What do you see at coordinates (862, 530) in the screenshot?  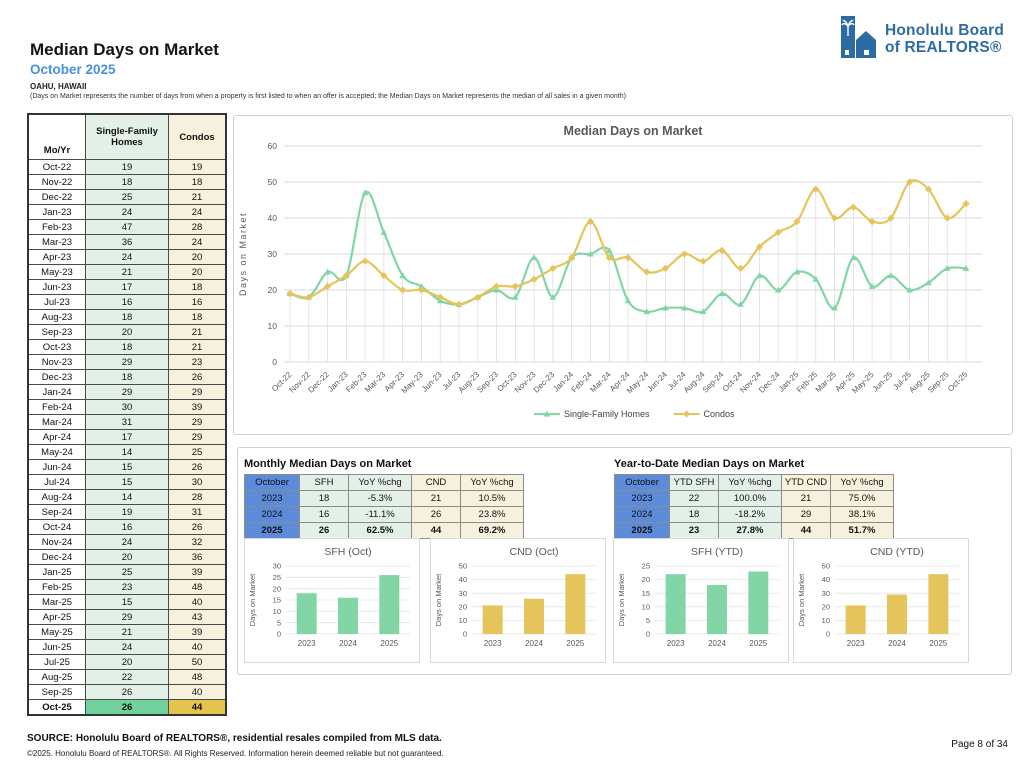 I see `table-cell: 51.7%` at bounding box center [862, 530].